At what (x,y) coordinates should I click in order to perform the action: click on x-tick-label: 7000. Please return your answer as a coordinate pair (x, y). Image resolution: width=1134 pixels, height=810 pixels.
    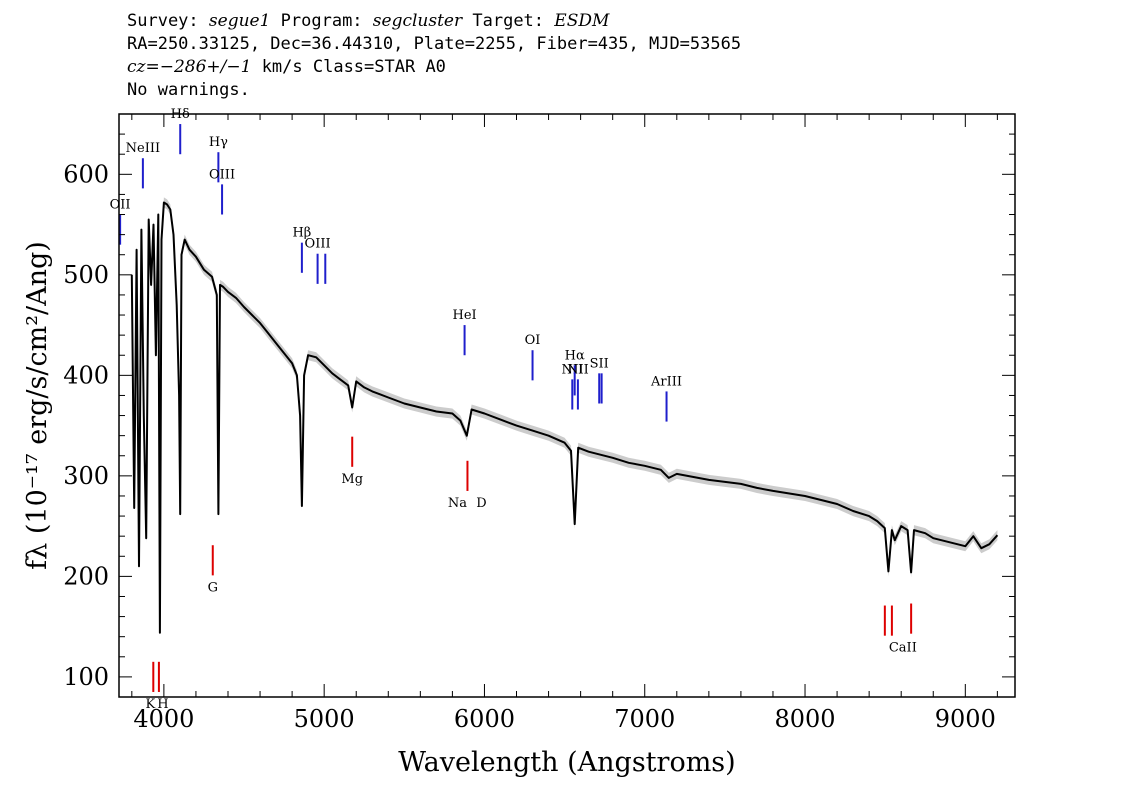
    Looking at the image, I should click on (644, 719).